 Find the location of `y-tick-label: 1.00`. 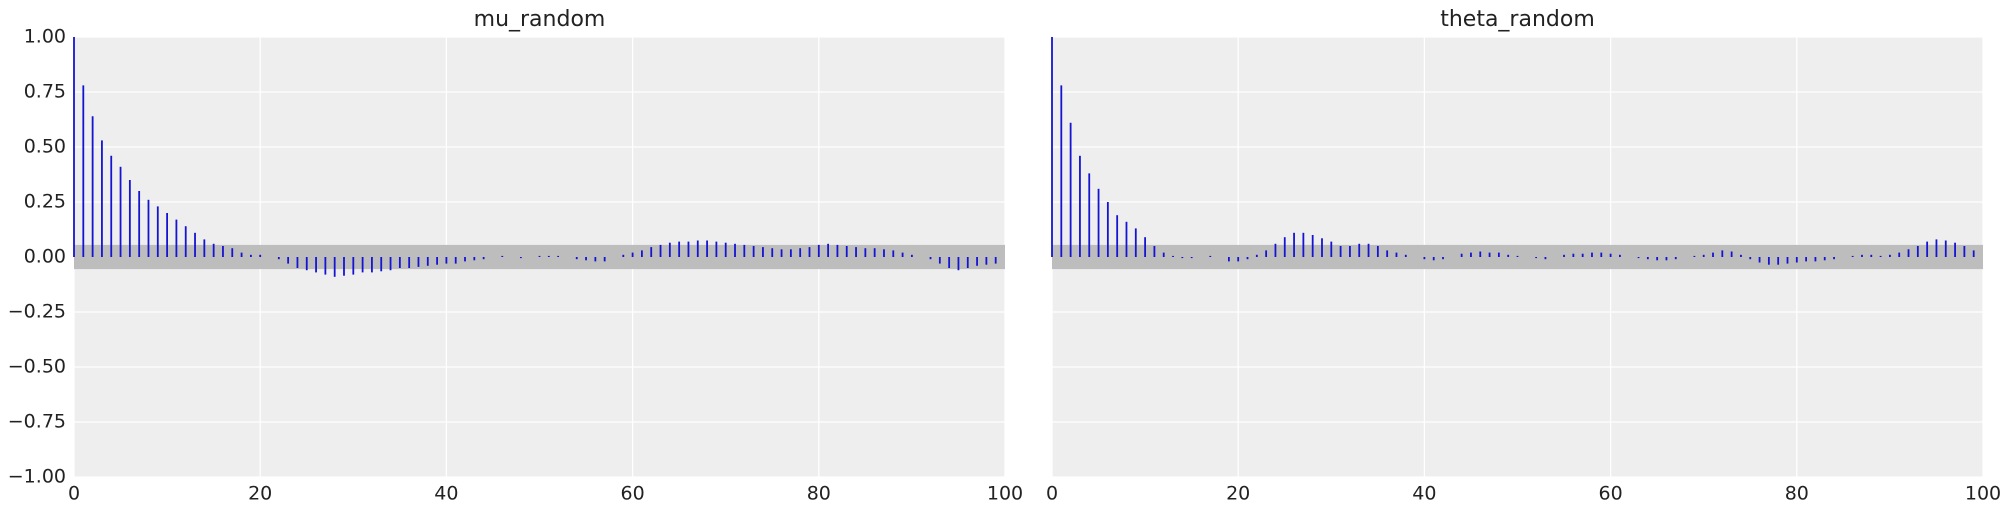

y-tick-label: 1.00 is located at coordinates (45, 37).